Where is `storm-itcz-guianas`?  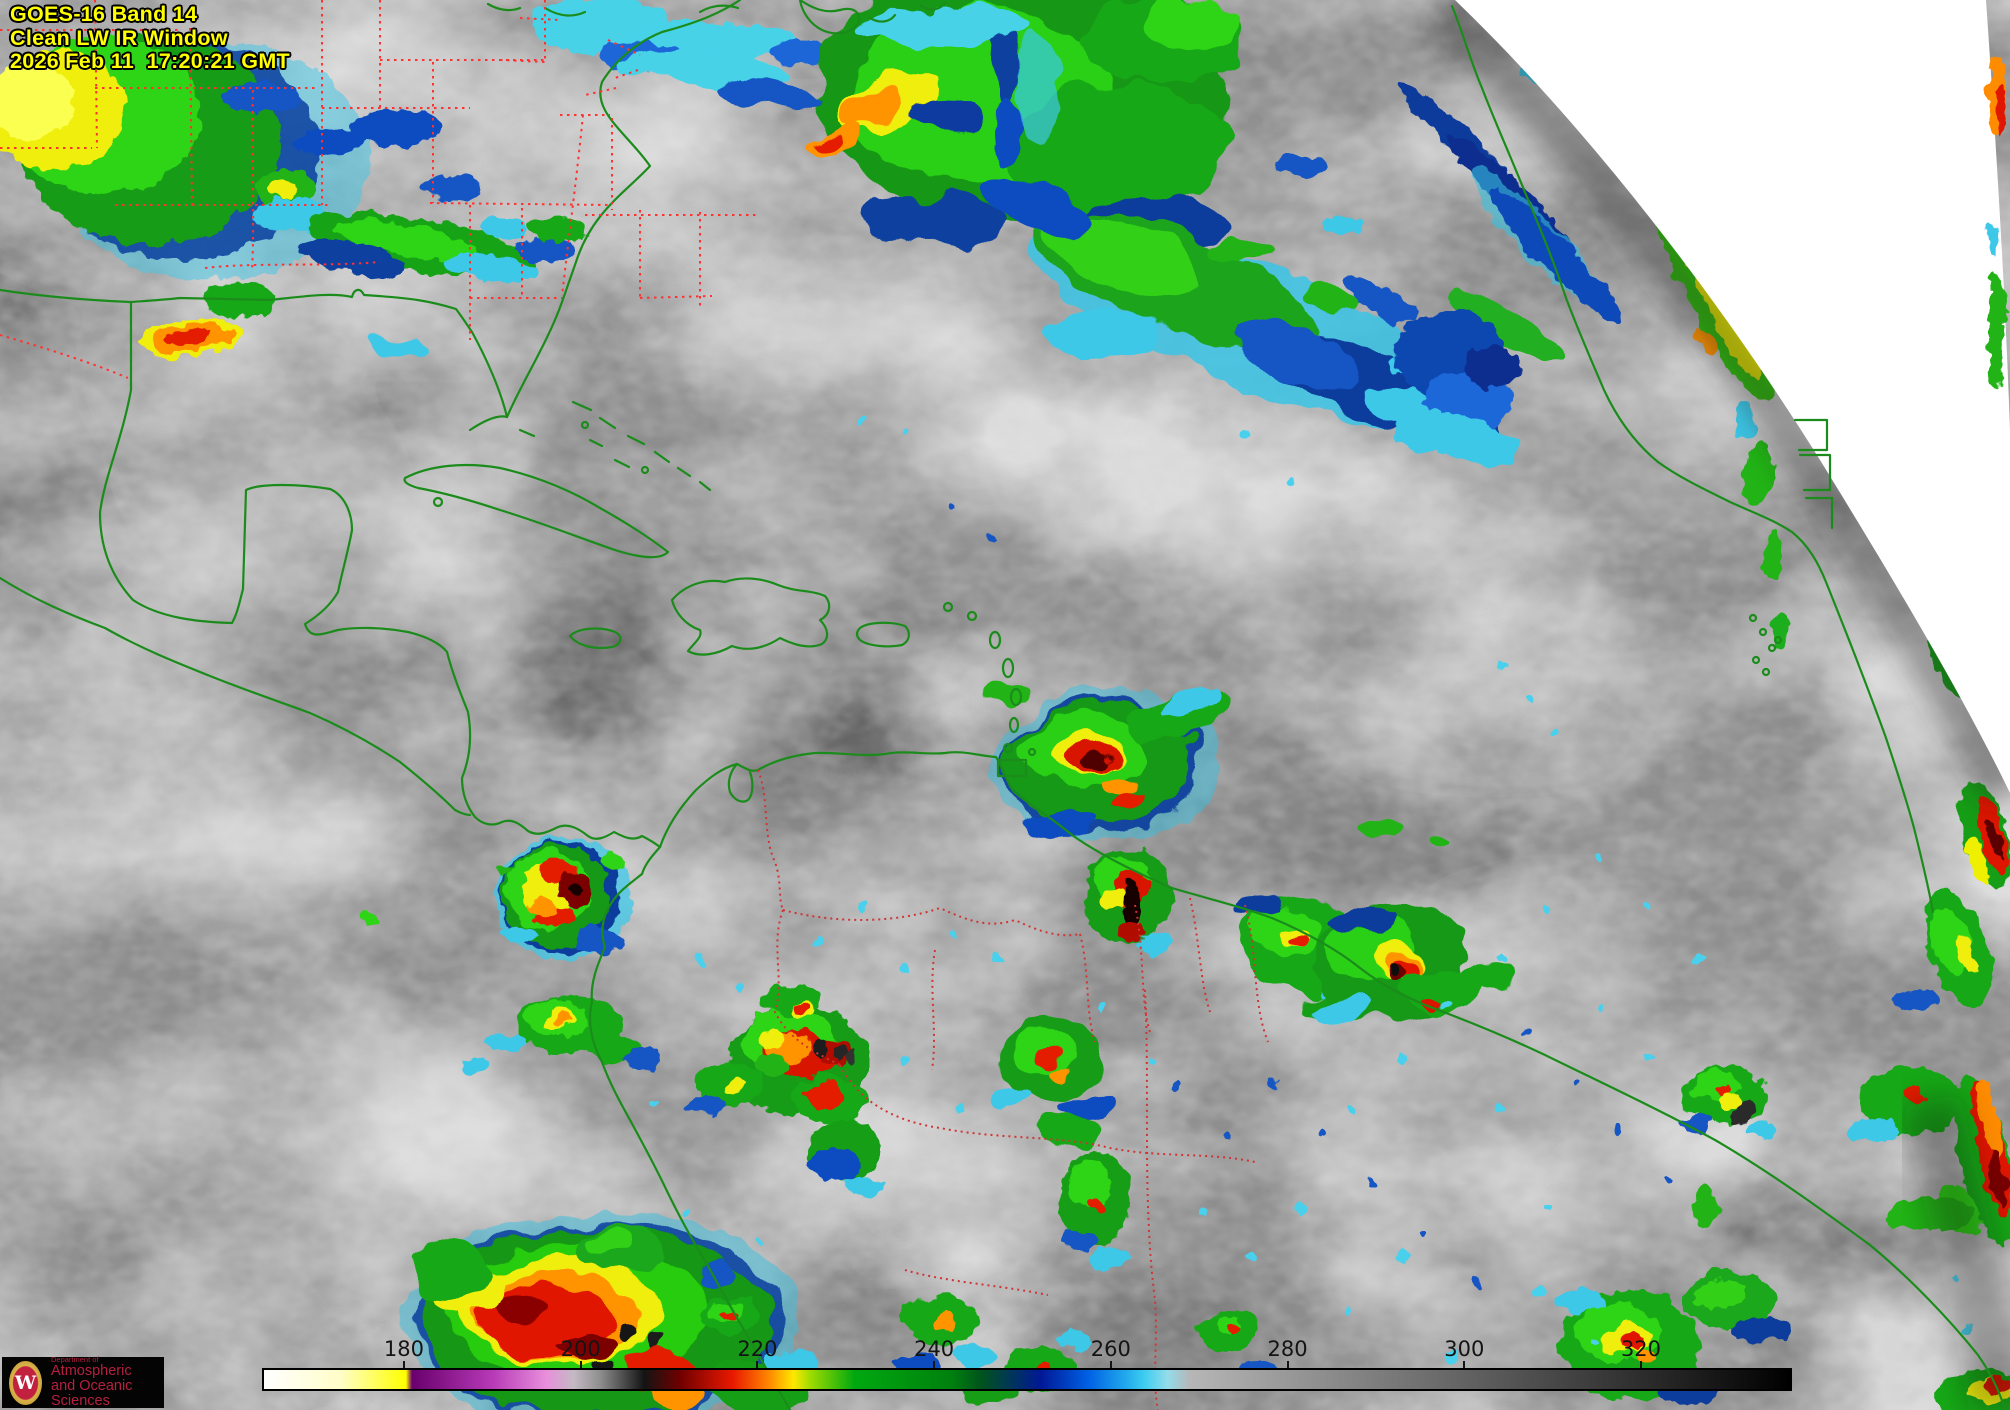
storm-itcz-guianas is located at coordinates (1109, 760).